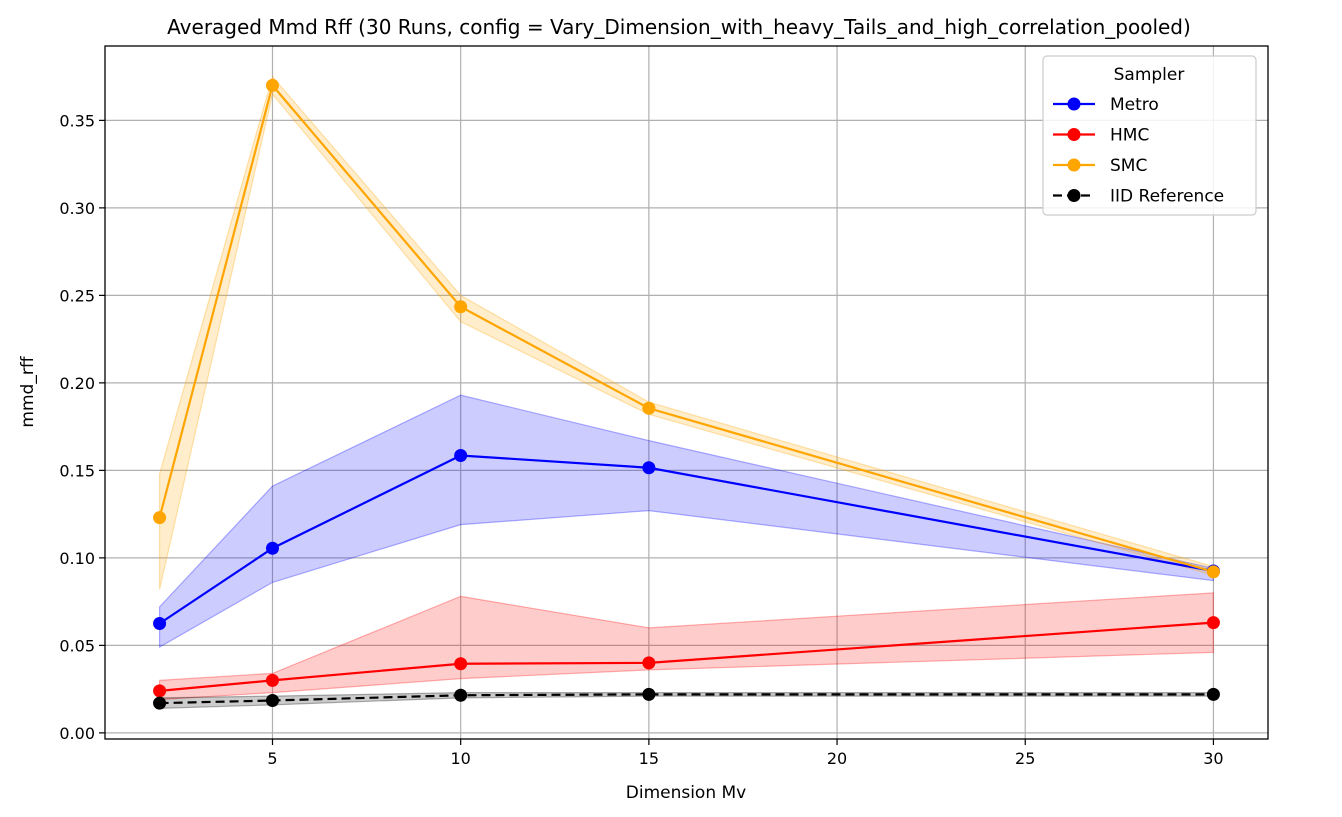  Describe the element at coordinates (77, 558) in the screenshot. I see `y-tick-label: 0.10` at that location.